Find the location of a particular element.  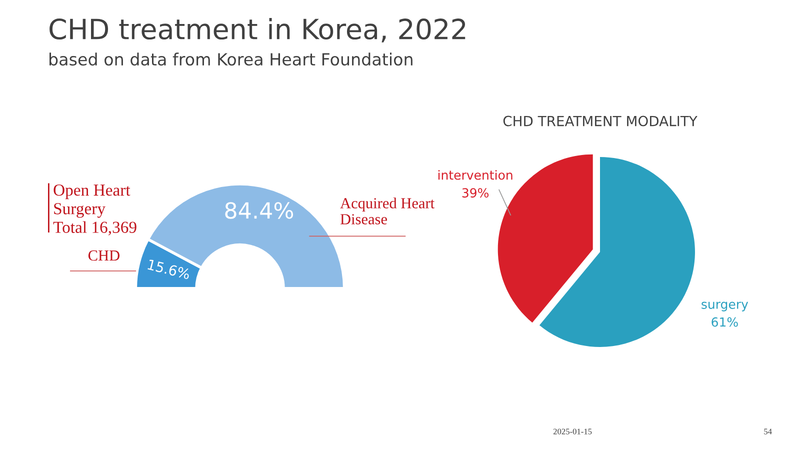

data-label: 15.6% is located at coordinates (169, 269).